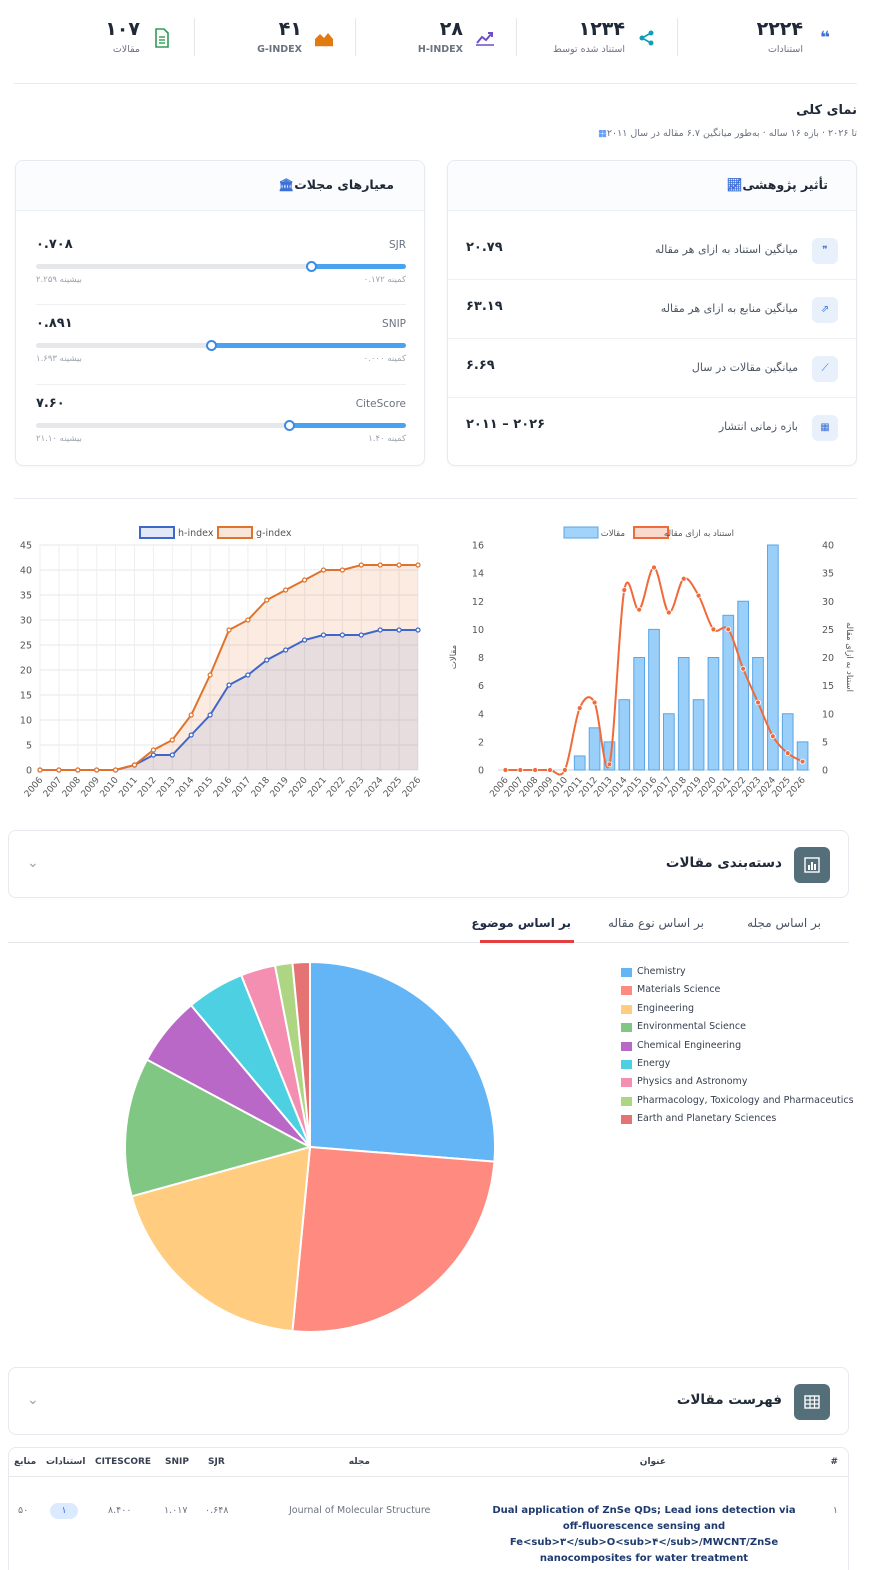  What do you see at coordinates (652, 250) in the screenshot?
I see `impact-row-citations: ❞ میانگین استناد به ازای هر مقاله ۲۰.۷۹` at bounding box center [652, 250].